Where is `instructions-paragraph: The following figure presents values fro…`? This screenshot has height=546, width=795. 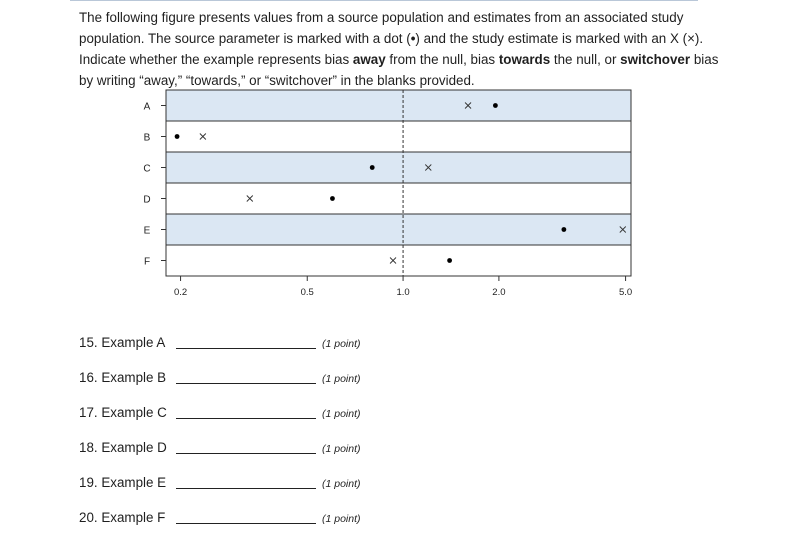
instructions-paragraph: The following figure presents values fro… is located at coordinates (399, 49).